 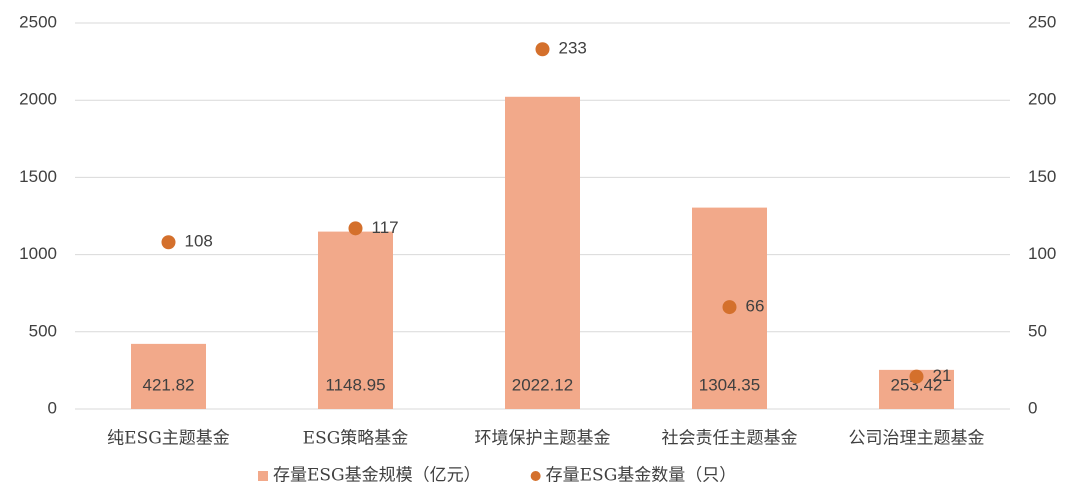 I want to click on y2-tick-label: 150, so click(x=1042, y=176).